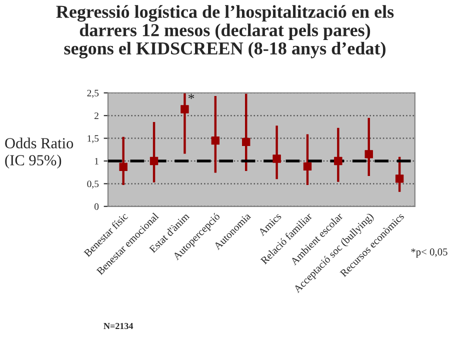 This screenshot has height=344, width=450. Describe the element at coordinates (39, 153) in the screenshot. I see `y-axis-title: Odds Ratio (IC 95%)` at that location.